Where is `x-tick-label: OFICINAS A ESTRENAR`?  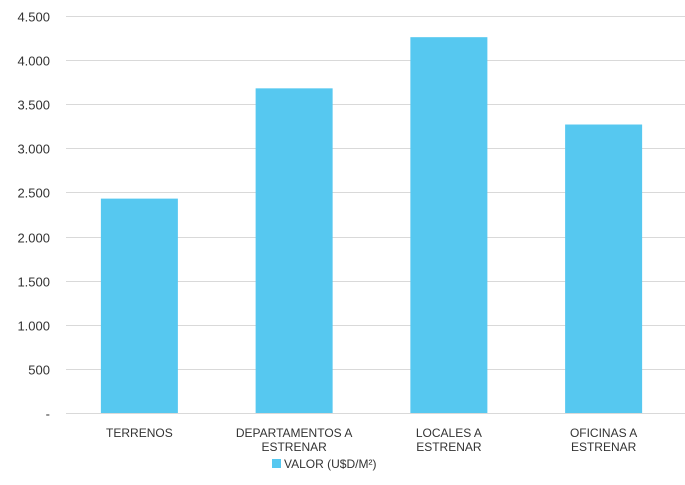
x-tick-label: OFICINAS A ESTRENAR is located at coordinates (603, 440).